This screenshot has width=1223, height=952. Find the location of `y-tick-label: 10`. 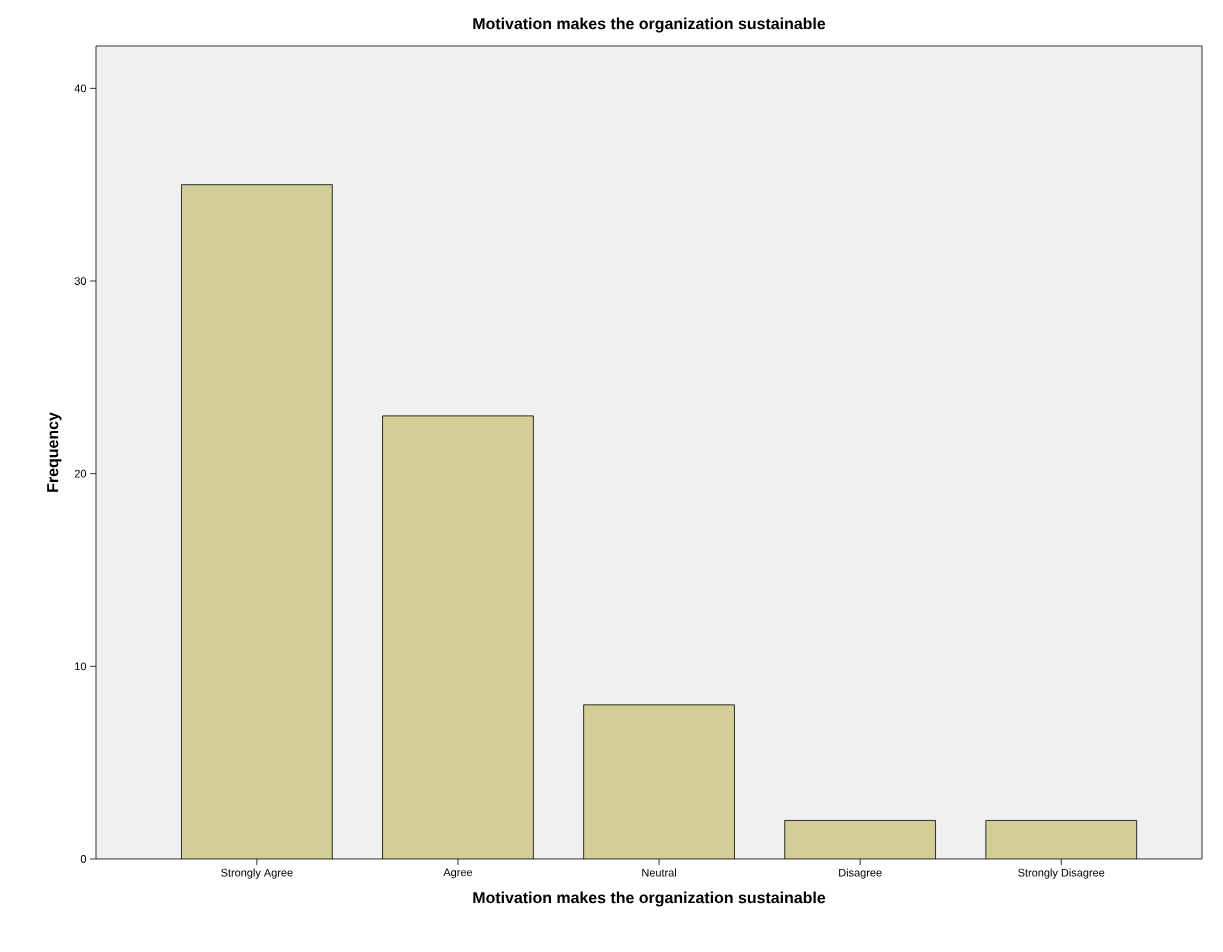

y-tick-label: 10 is located at coordinates (81, 666).